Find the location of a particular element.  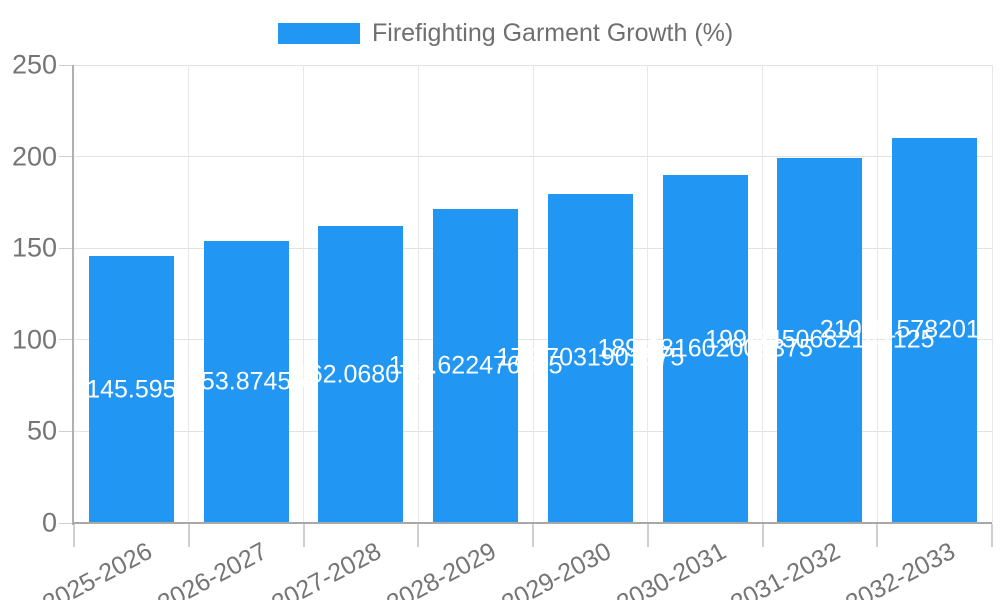

x-axis-label: 2031-2032 is located at coordinates (786, 568).